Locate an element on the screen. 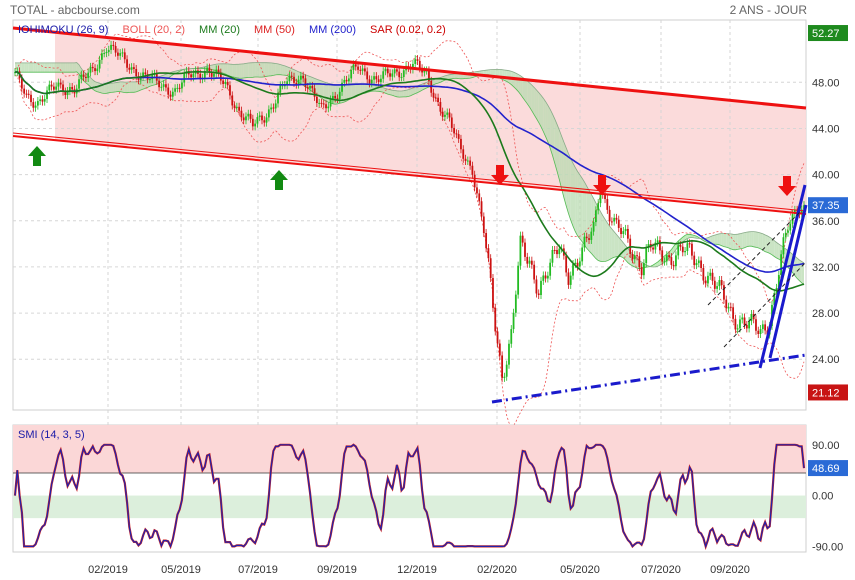  legend-item: MM (20) is located at coordinates (219, 30).